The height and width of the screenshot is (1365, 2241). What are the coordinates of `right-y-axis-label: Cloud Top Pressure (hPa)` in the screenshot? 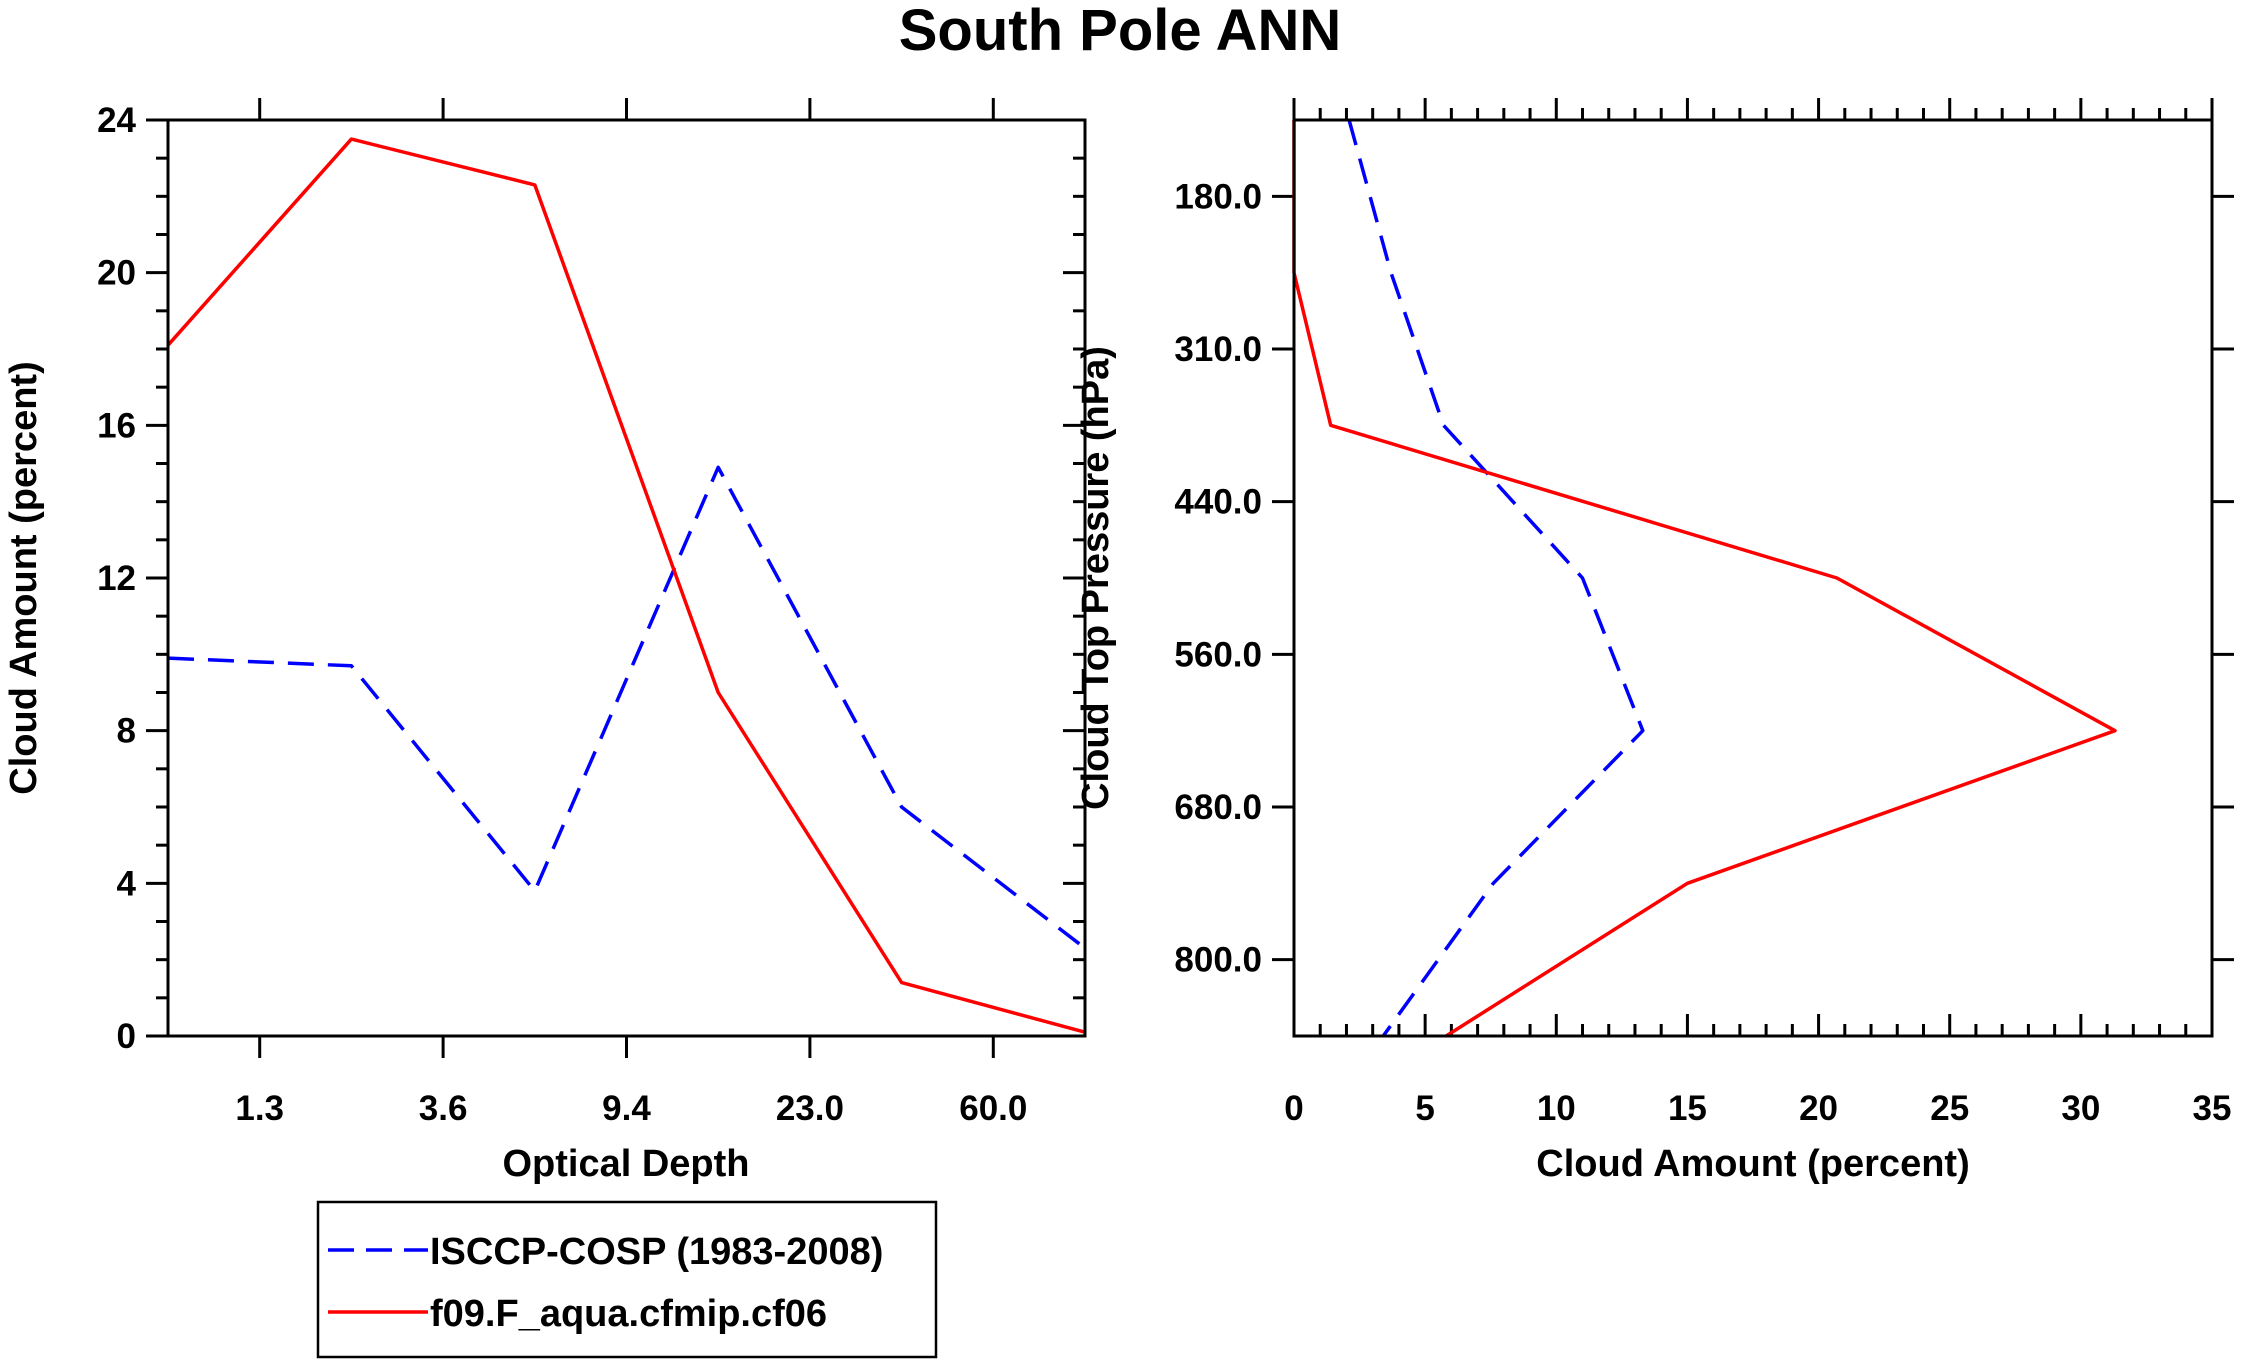 It's located at (1096, 578).